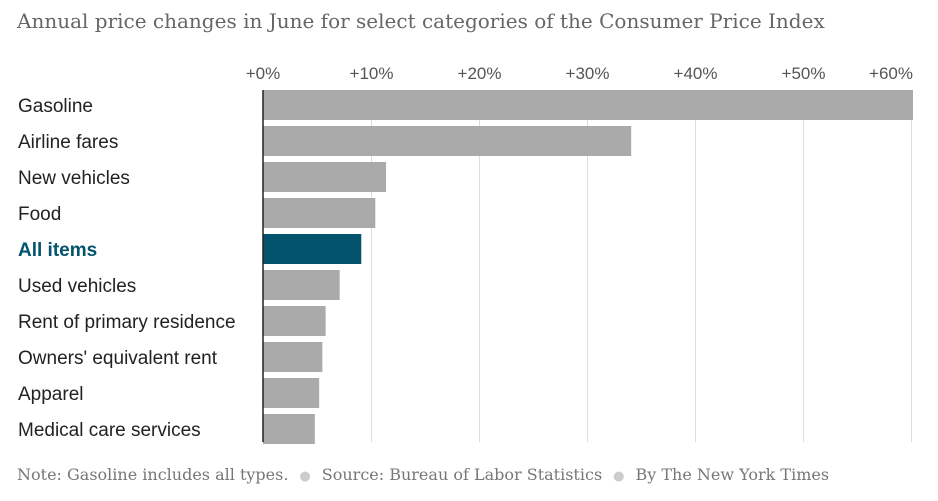 The width and height of the screenshot is (938, 501). What do you see at coordinates (263, 73) in the screenshot?
I see `x-tick-label: +0%` at bounding box center [263, 73].